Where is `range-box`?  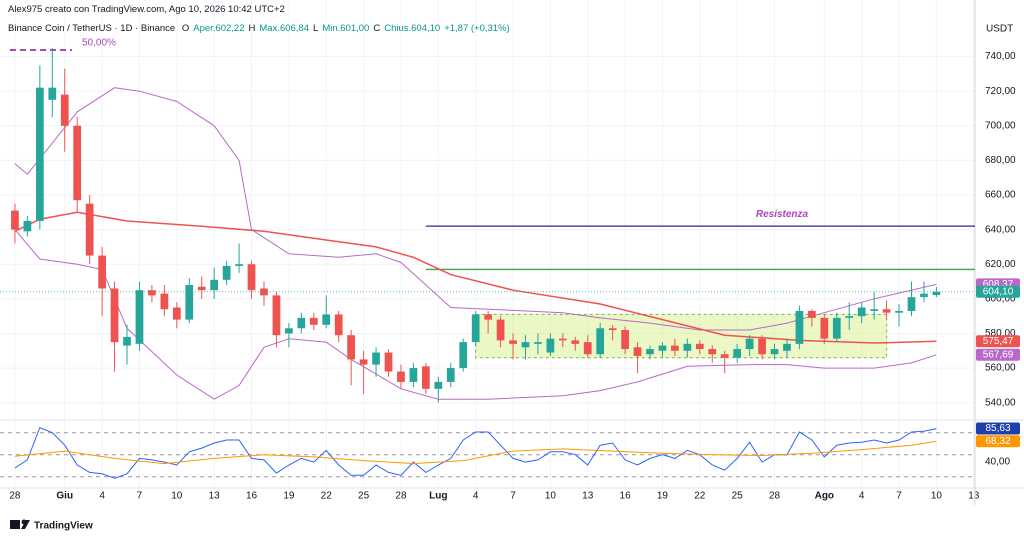
range-box is located at coordinates (681, 336).